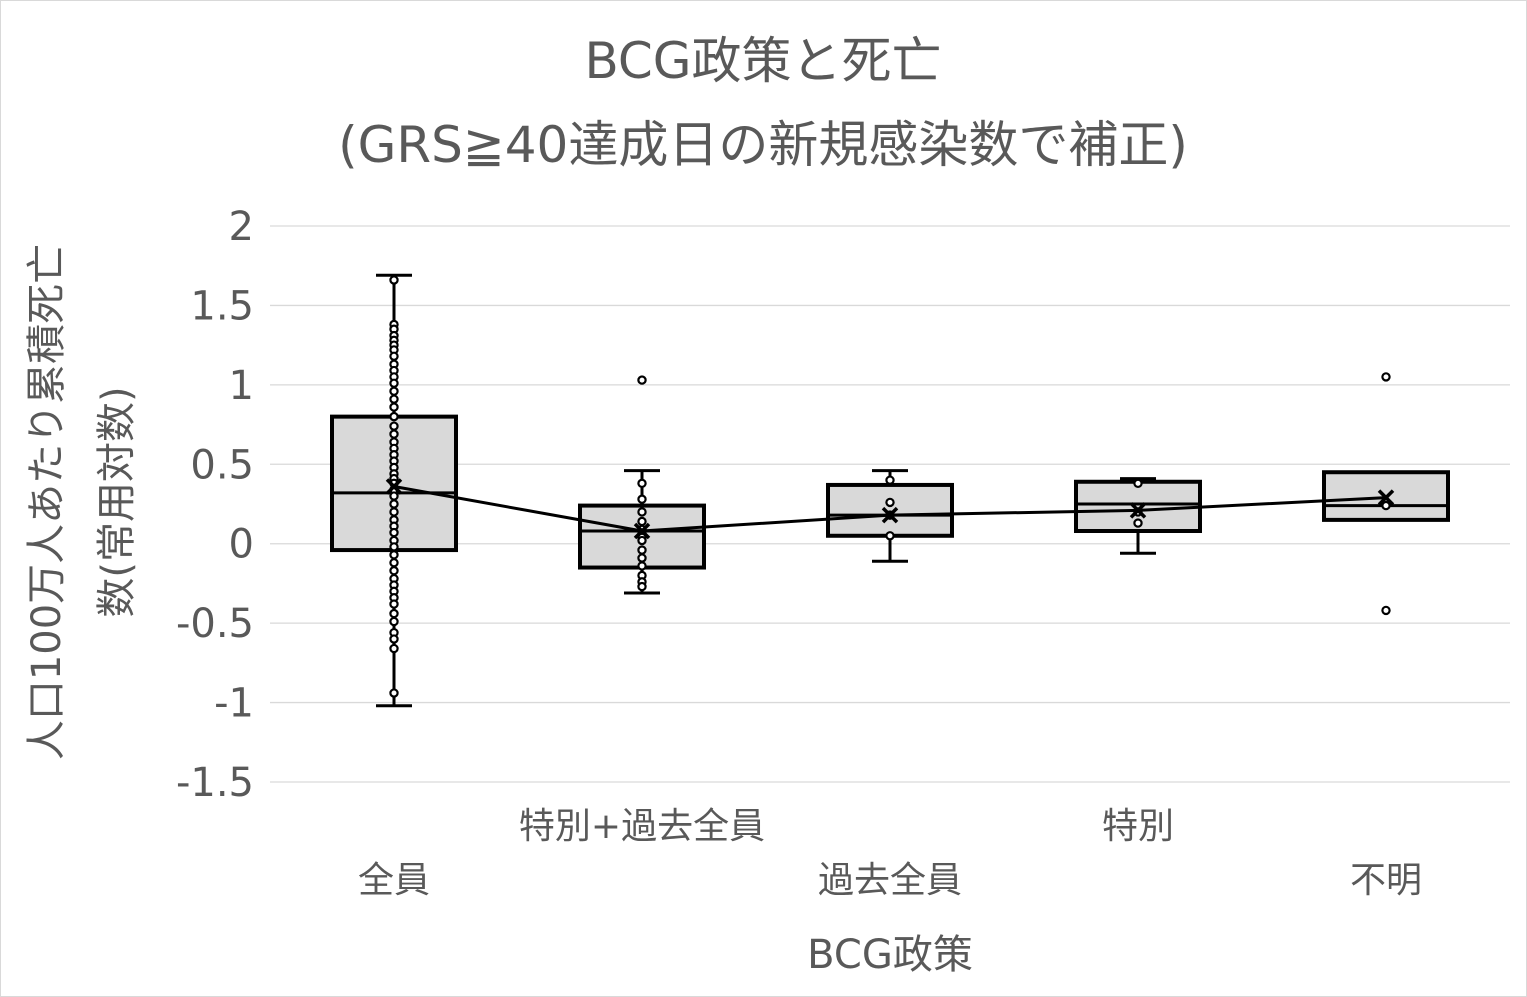 The image size is (1527, 997). I want to click on chart-title-line-1: BCG政策と死亡, so click(762, 61).